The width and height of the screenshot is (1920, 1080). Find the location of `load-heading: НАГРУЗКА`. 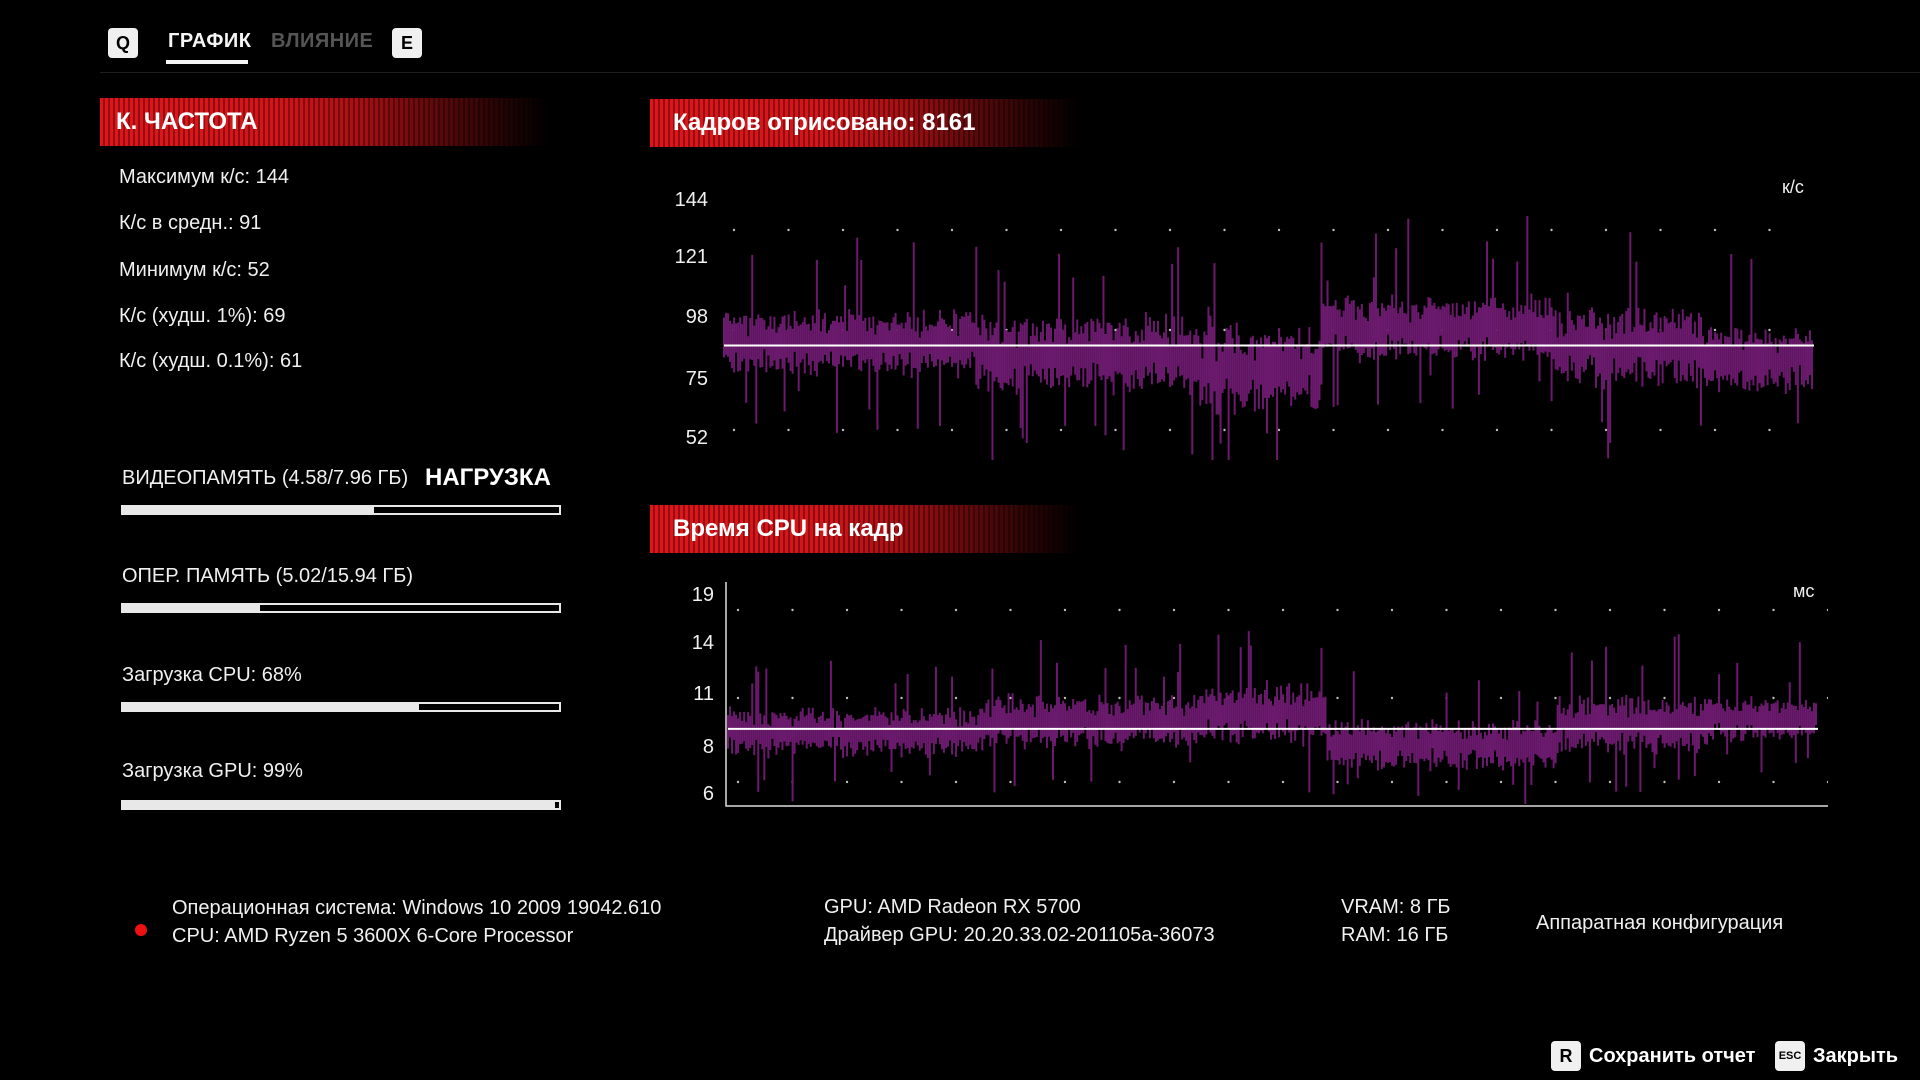

load-heading: НАГРУЗКА is located at coordinates (488, 477).